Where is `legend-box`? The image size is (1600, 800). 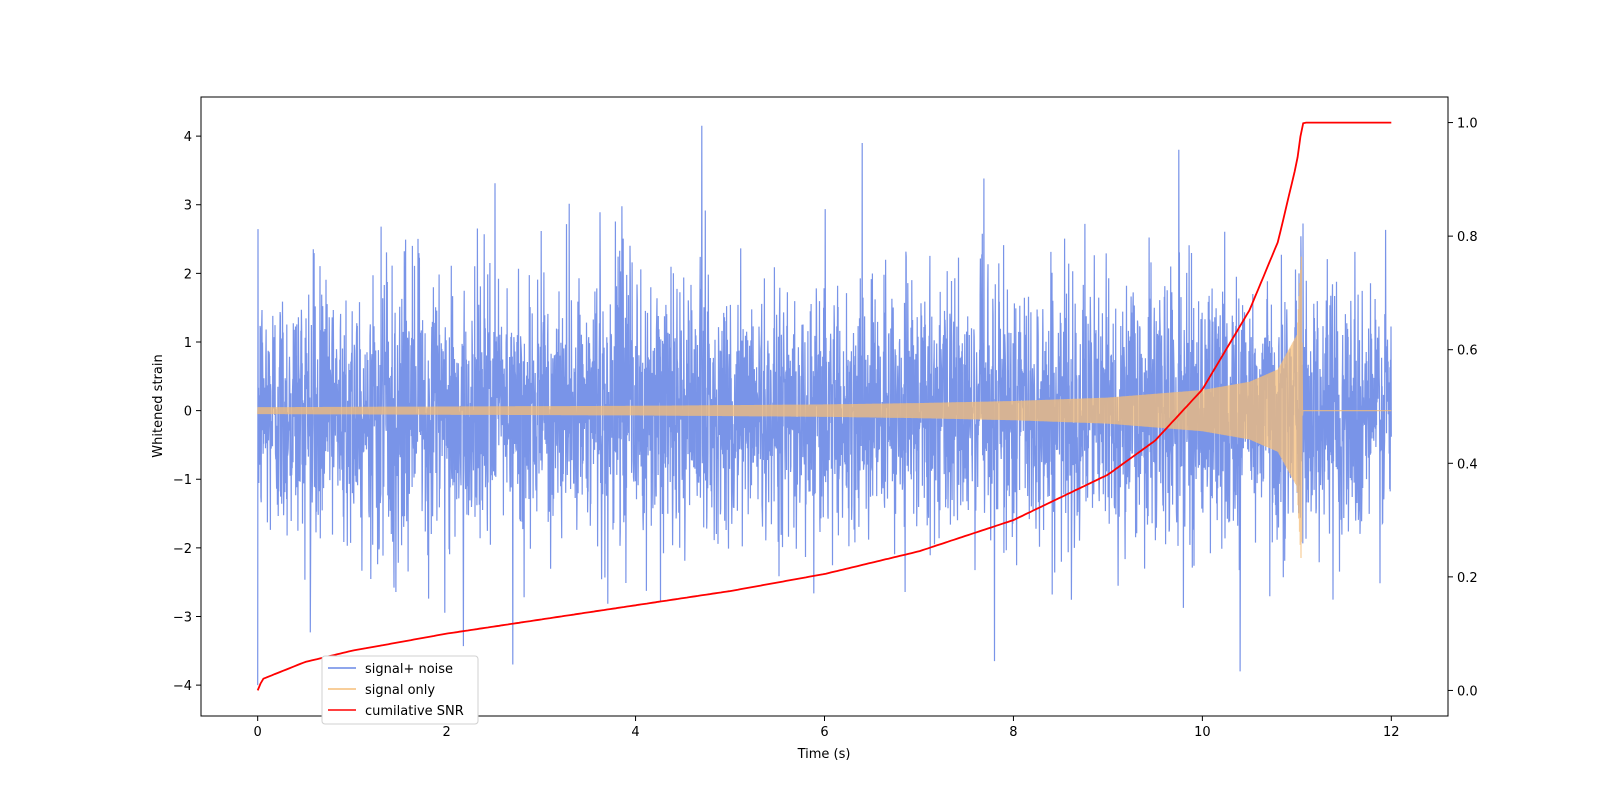
legend-box is located at coordinates (400, 690).